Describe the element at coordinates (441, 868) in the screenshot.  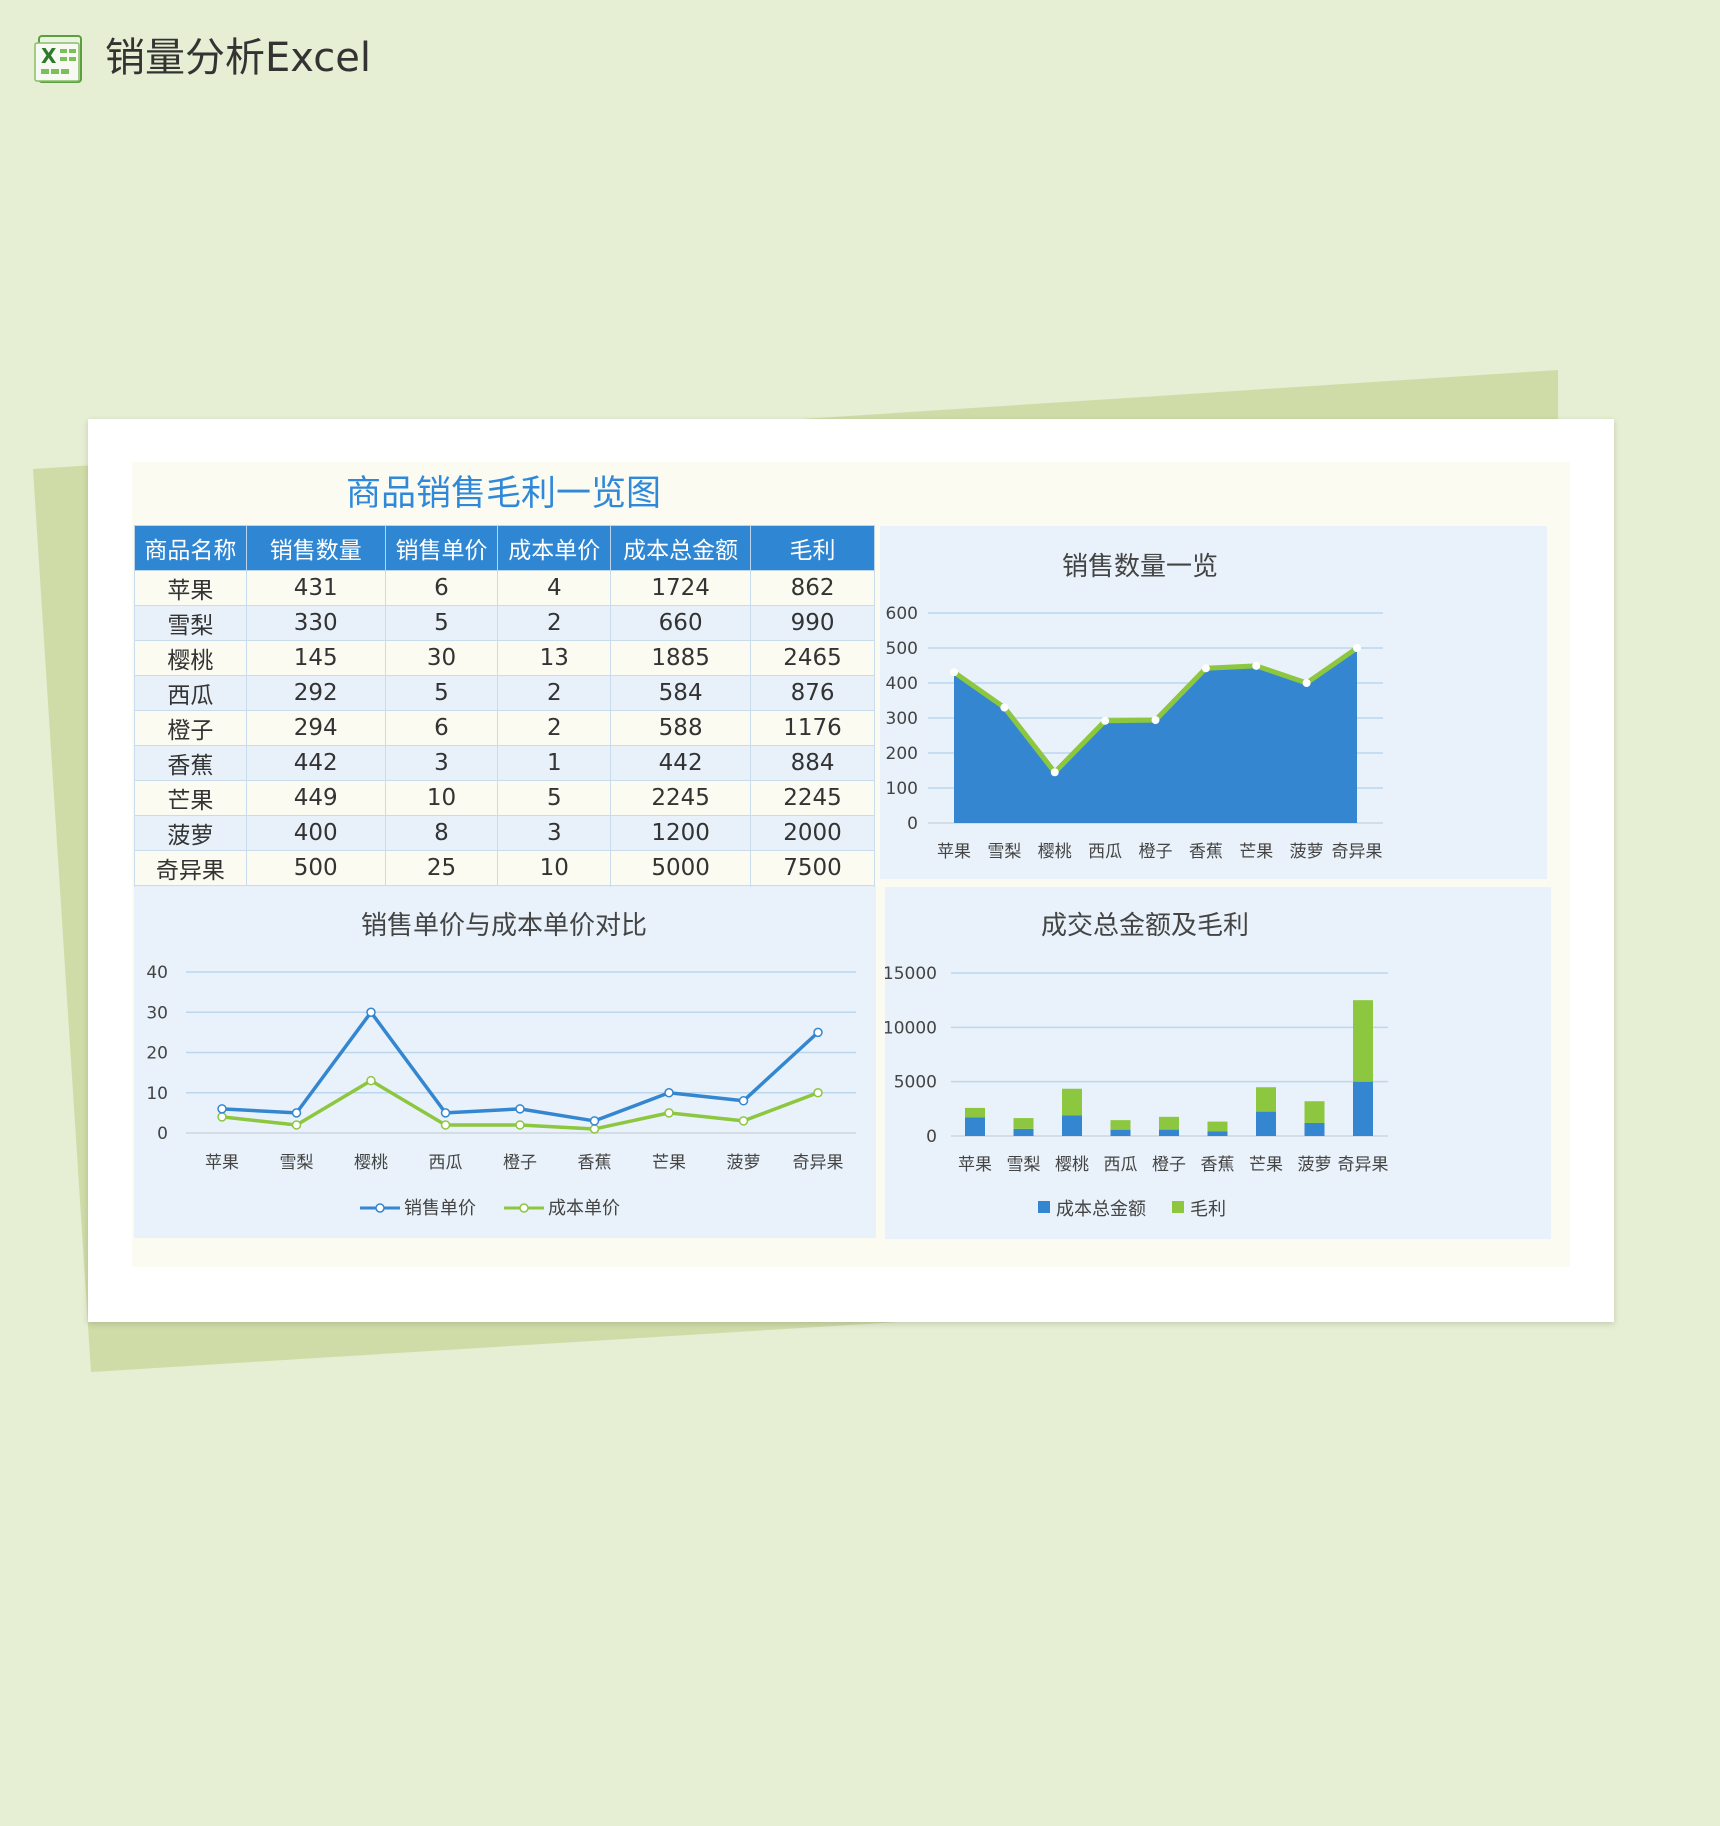
I see `table-cell: 25` at that location.